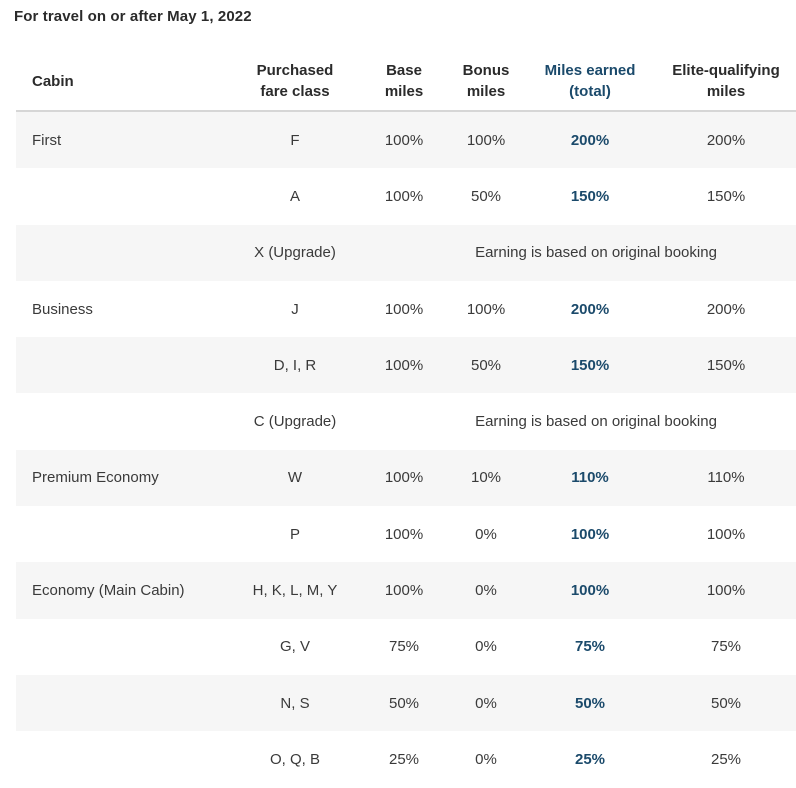  What do you see at coordinates (590, 759) in the screenshot?
I see `miles-earned-cell: 25%` at bounding box center [590, 759].